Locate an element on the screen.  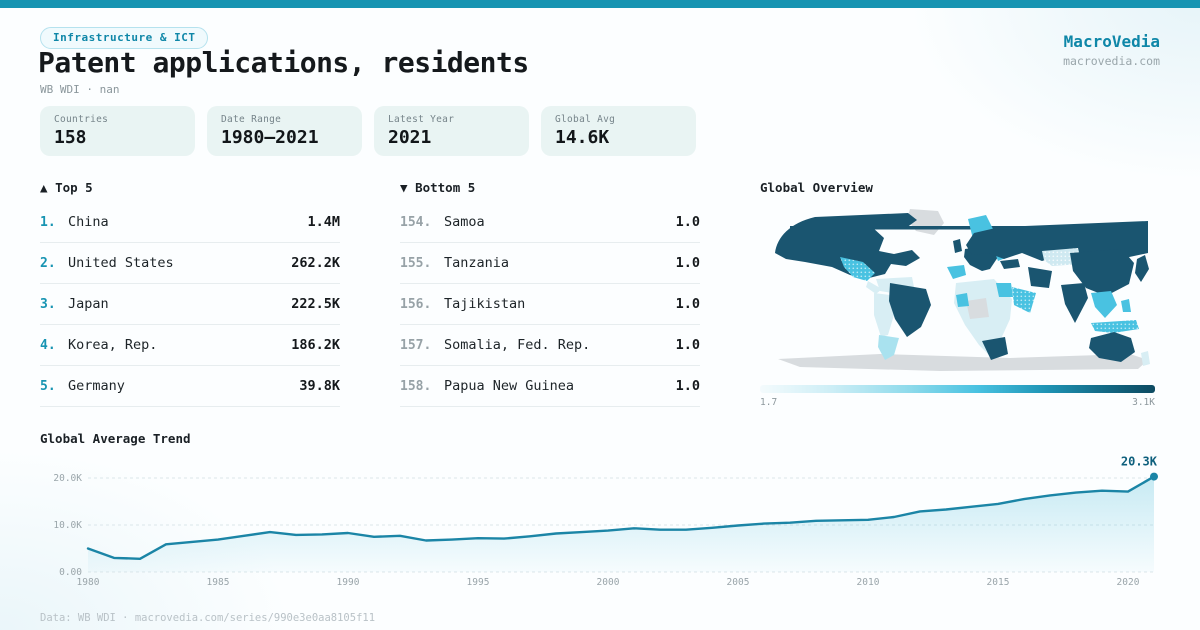
stat-value: 2021 is located at coordinates (410, 137).